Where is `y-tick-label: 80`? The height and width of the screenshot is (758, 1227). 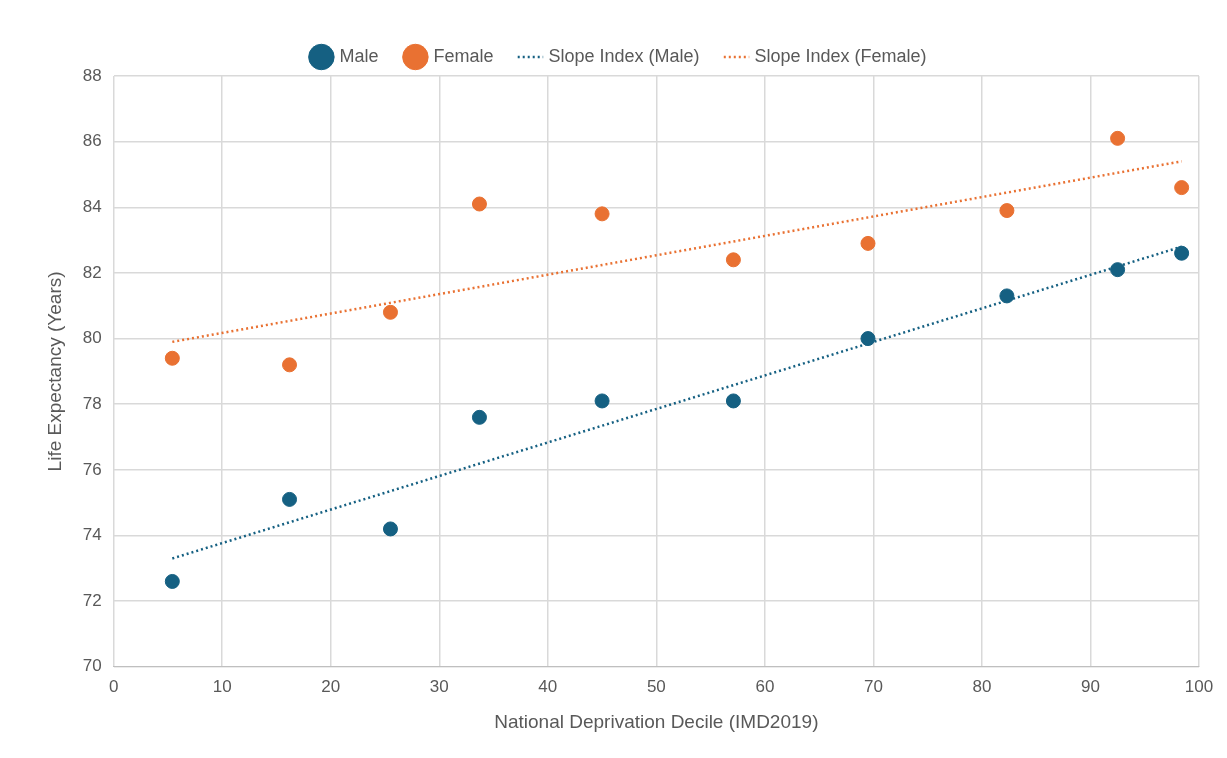 y-tick-label: 80 is located at coordinates (92, 338).